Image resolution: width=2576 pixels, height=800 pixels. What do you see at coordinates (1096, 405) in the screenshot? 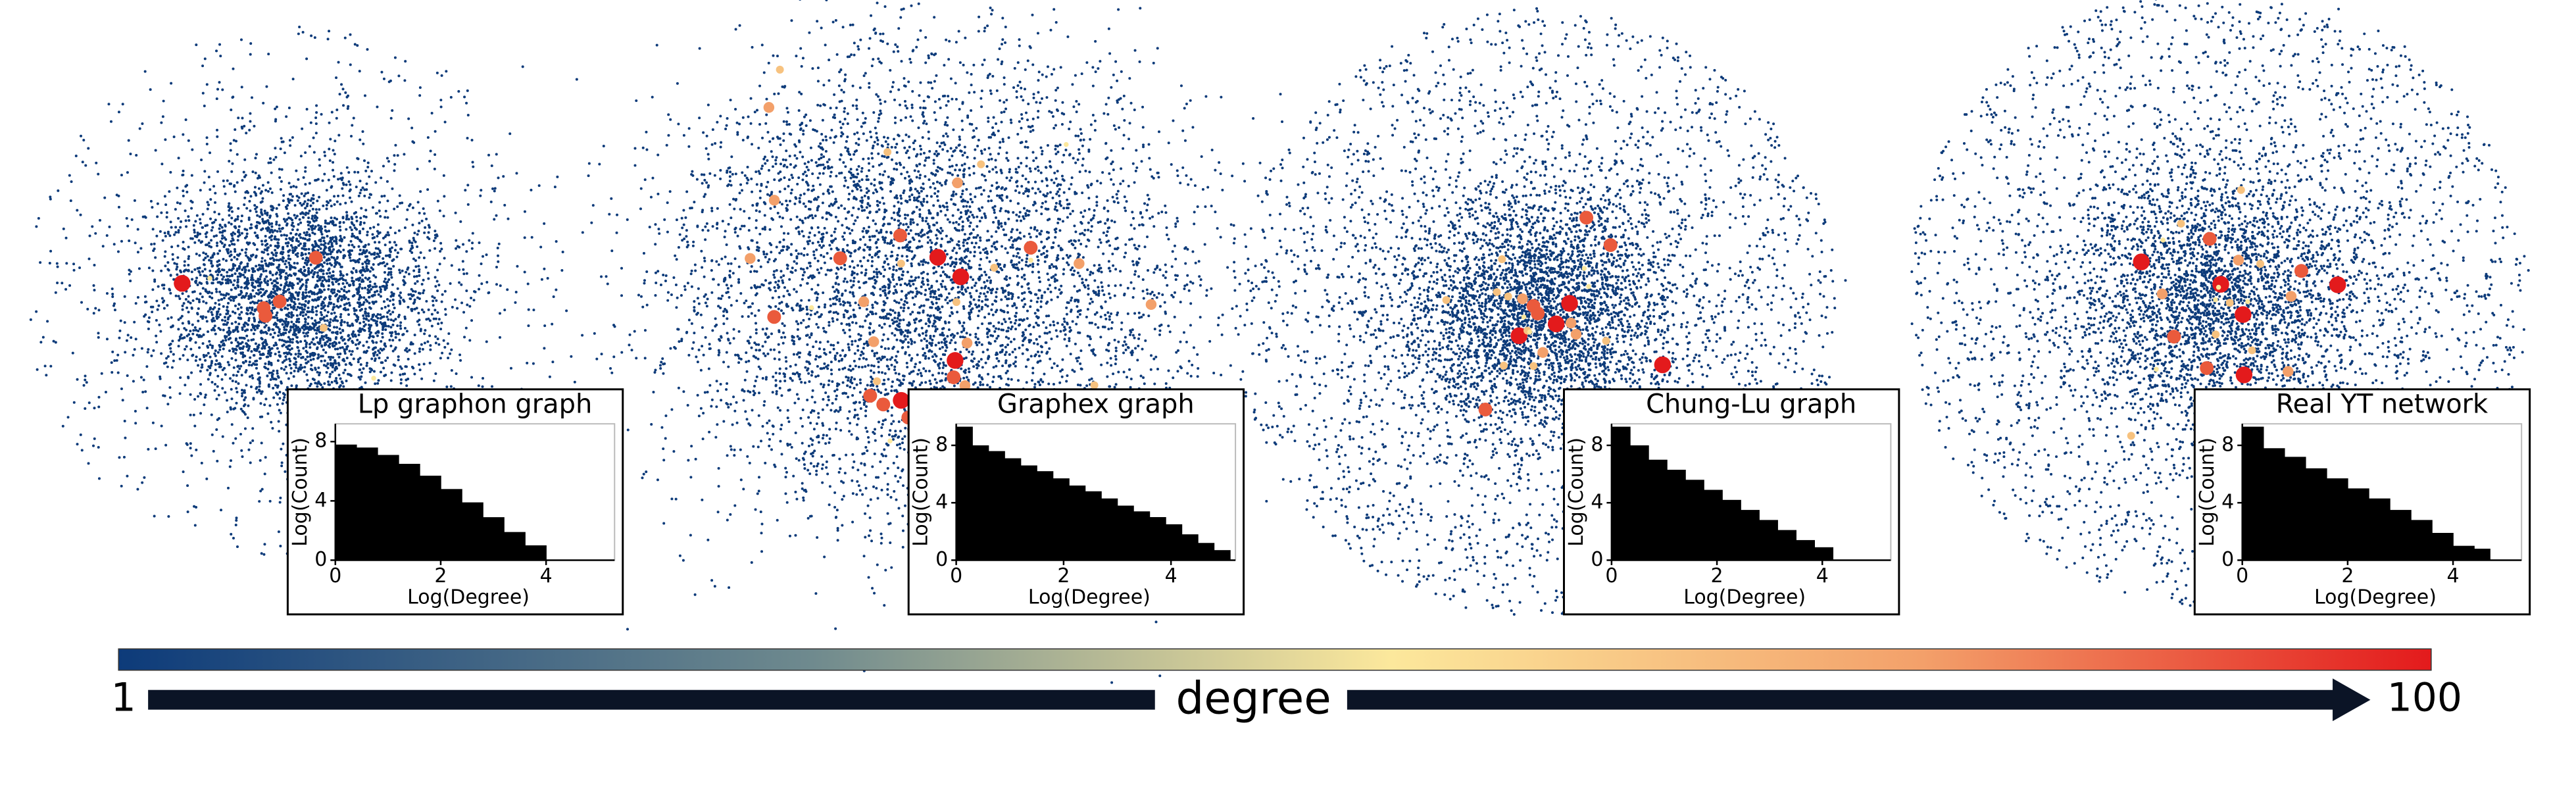
I see `inset-title: Graphex graph` at bounding box center [1096, 405].